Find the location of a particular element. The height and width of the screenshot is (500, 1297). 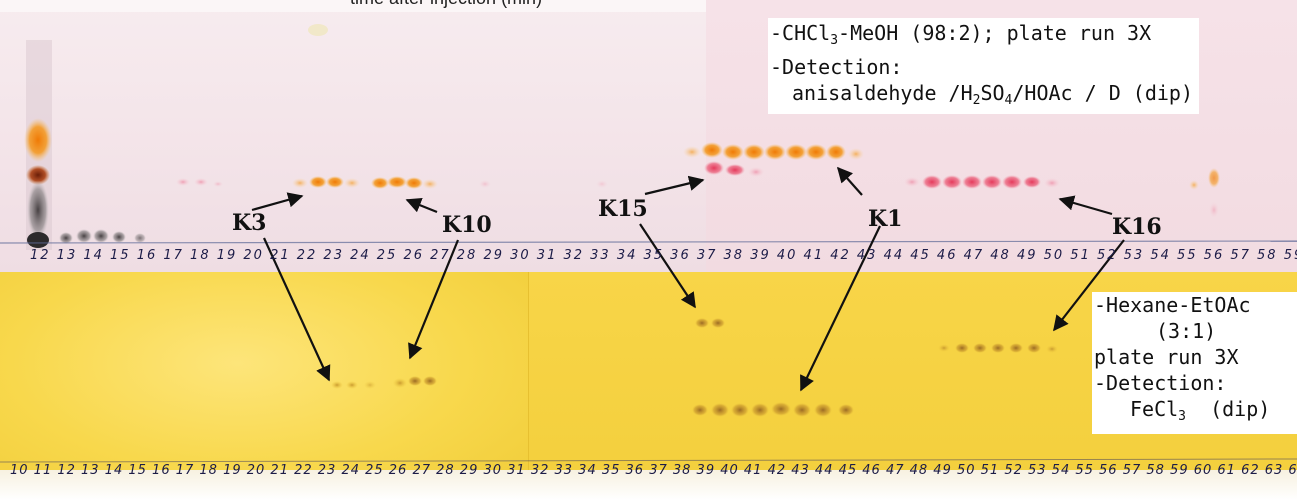

arrow-k15-bottom is located at coordinates (667, 266).